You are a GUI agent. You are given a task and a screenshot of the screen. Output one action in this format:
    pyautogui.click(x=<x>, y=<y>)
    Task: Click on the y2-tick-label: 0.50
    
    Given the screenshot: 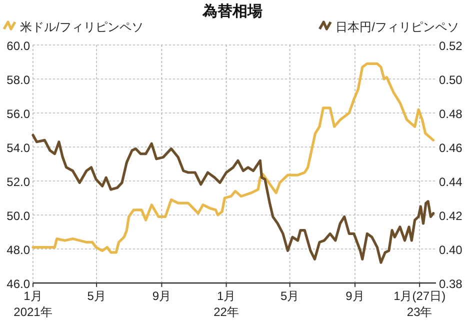 What is the action you would take?
    pyautogui.click(x=451, y=80)
    